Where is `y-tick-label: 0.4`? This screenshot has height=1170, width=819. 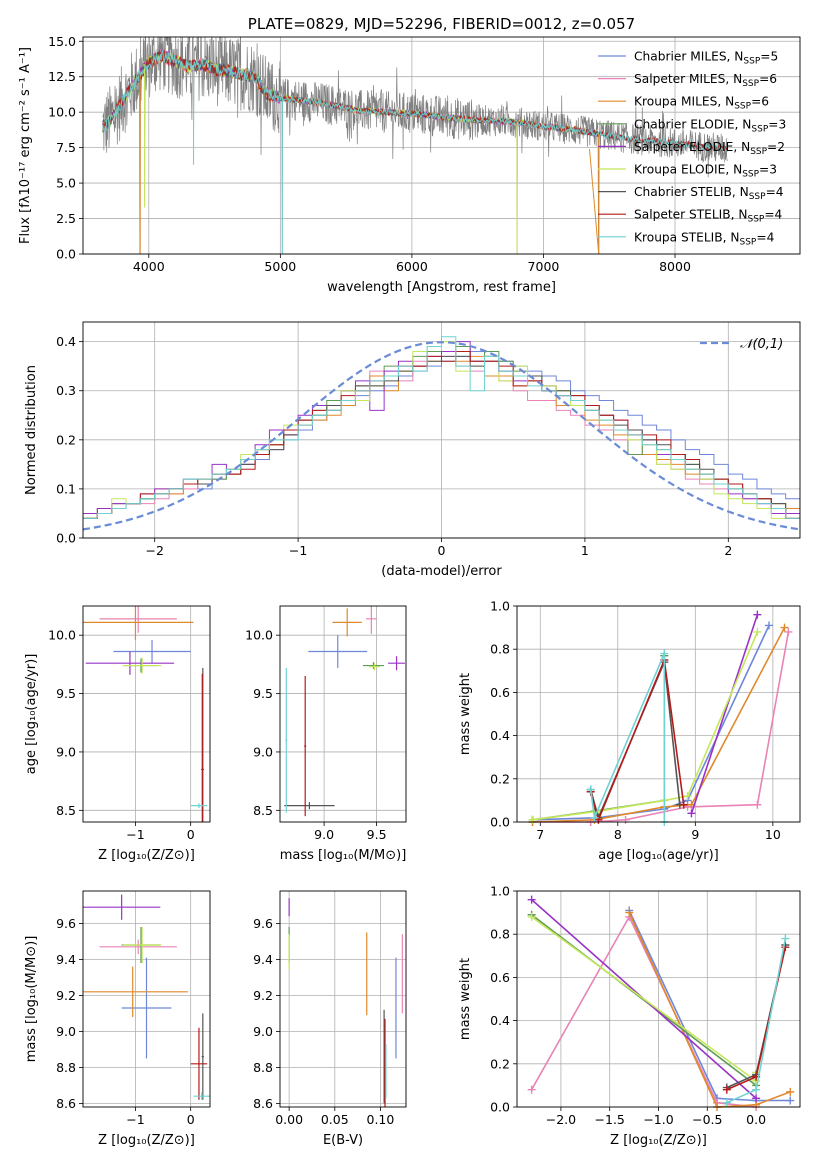
y-tick-label: 0.4 is located at coordinates (66, 341).